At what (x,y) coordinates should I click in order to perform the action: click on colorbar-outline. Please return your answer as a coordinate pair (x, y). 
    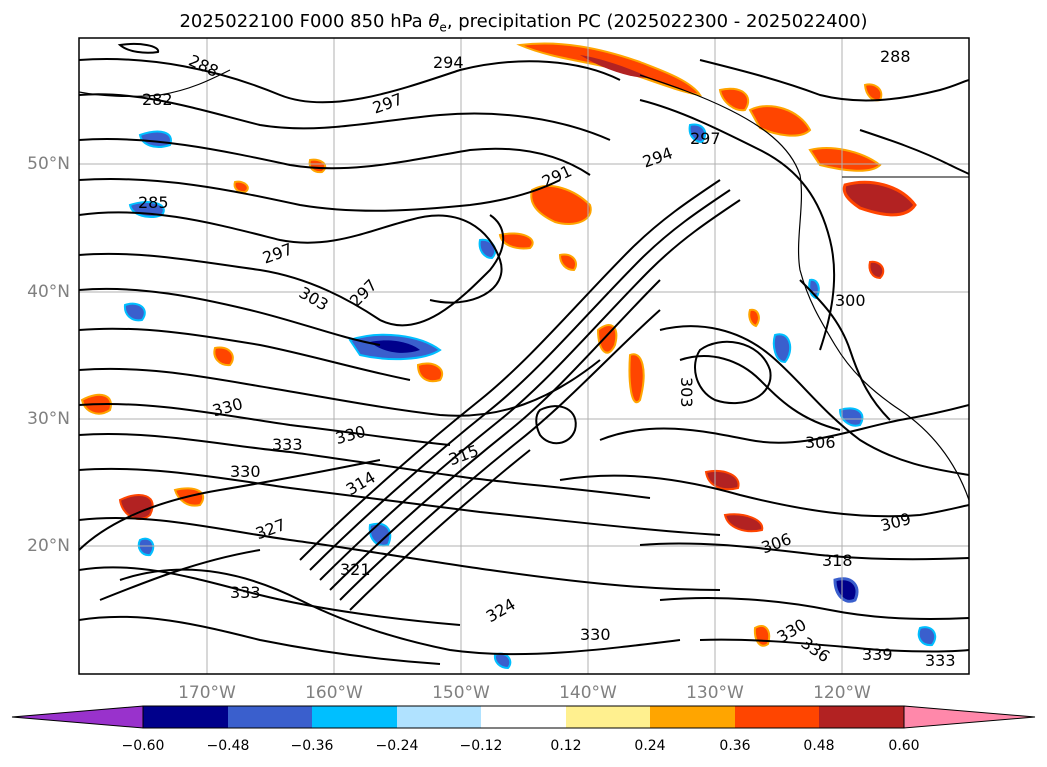
    Looking at the image, I should click on (523, 717).